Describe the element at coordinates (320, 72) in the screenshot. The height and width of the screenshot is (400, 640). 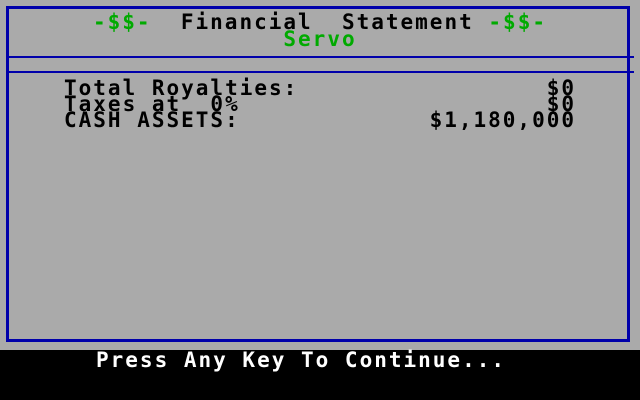
I see `header-divider-bottom` at that location.